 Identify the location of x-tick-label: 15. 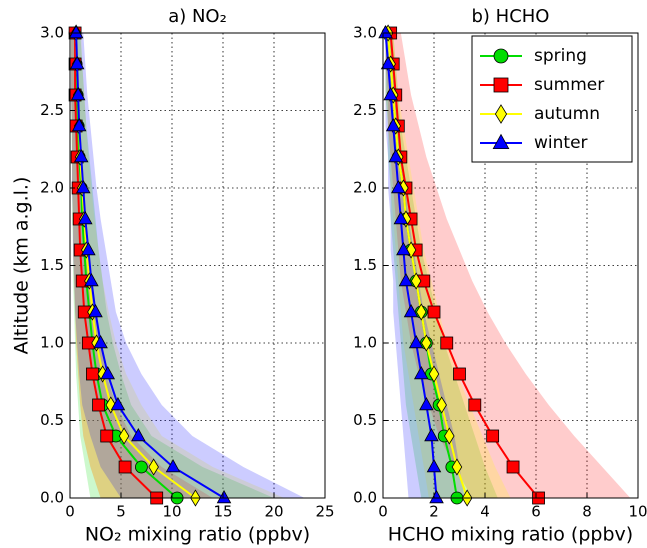
(222, 512).